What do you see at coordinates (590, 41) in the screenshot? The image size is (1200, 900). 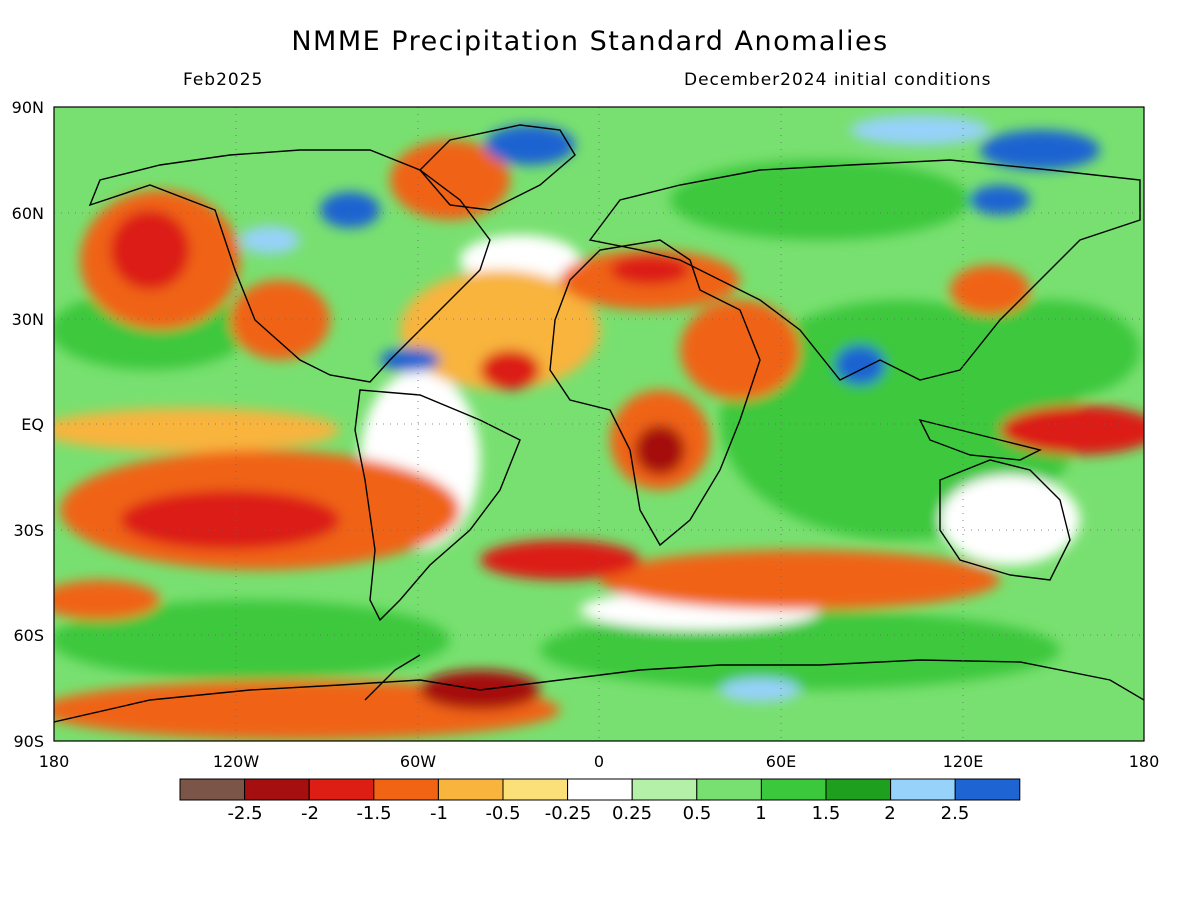 I see `map-title: NMME Precipitation Standard Anomalies` at bounding box center [590, 41].